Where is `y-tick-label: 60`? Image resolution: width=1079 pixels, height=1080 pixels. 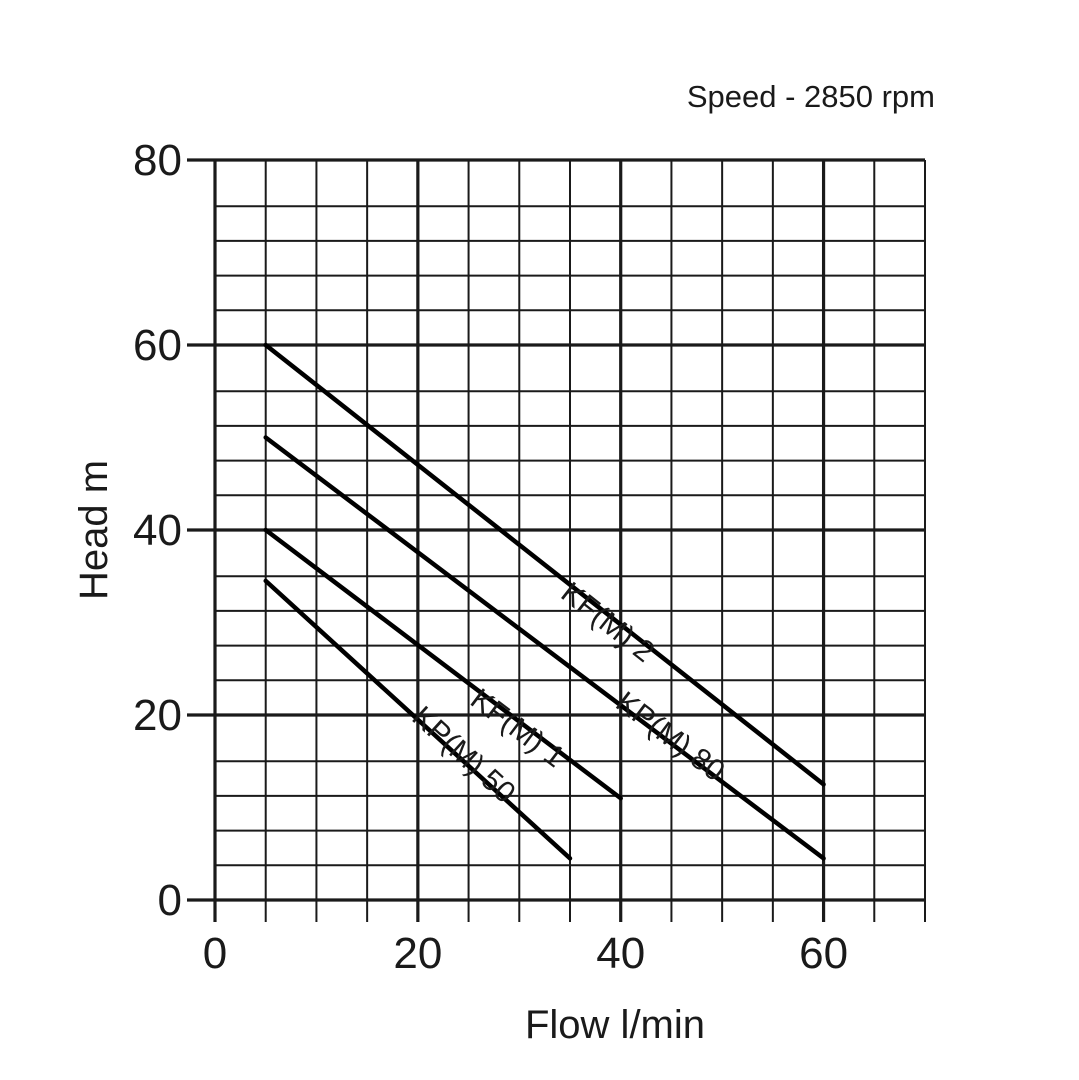
y-tick-label: 60 is located at coordinates (157, 345).